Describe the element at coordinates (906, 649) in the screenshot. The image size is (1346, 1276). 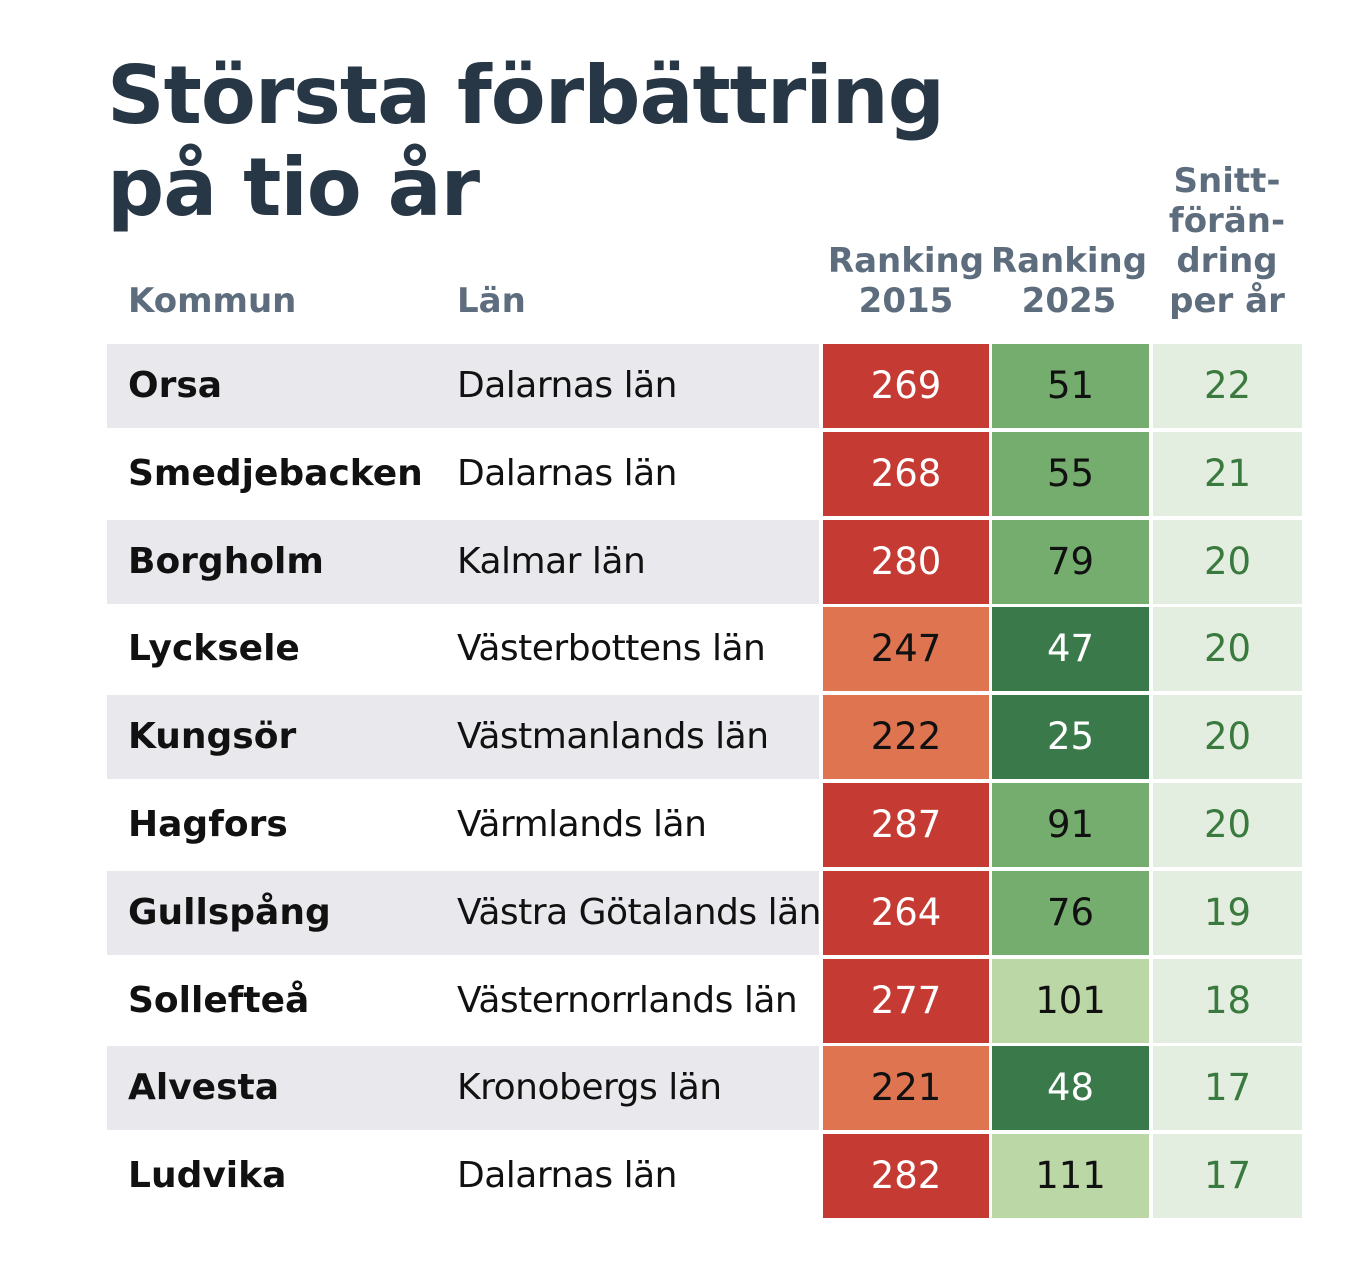
I see `cell-ranking-2015: 247` at that location.